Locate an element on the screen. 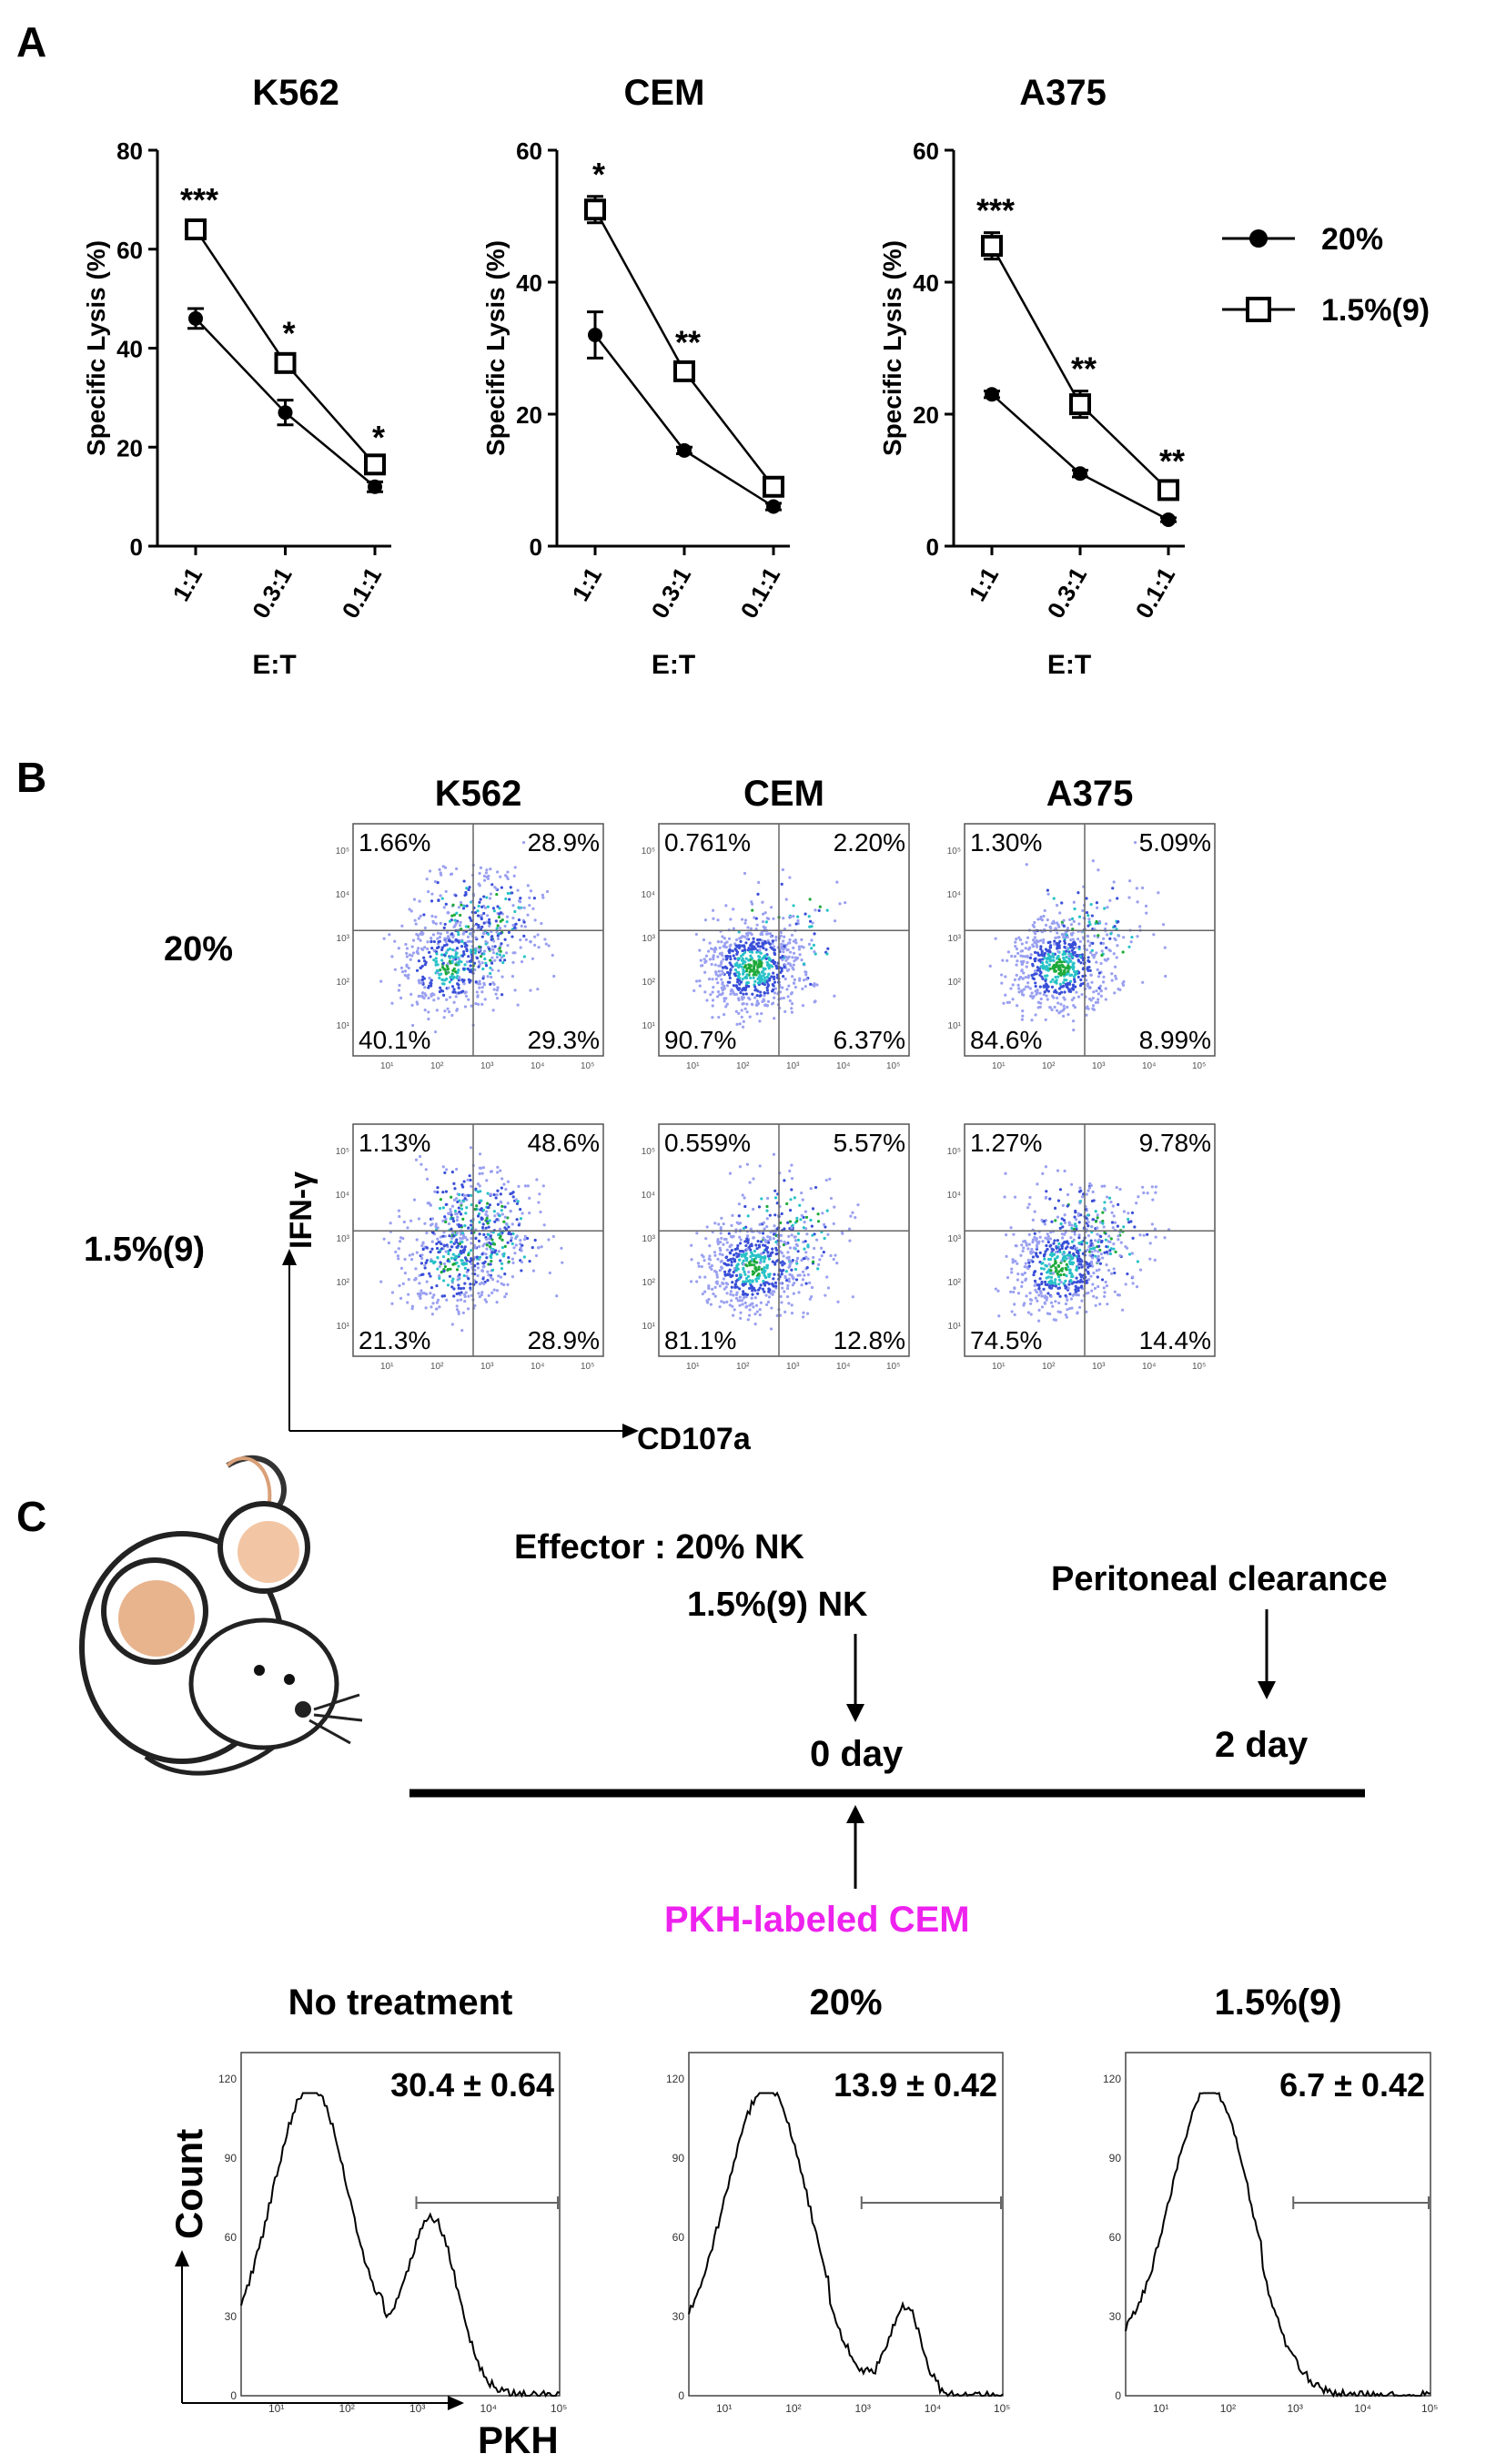 The height and width of the screenshot is (2464, 1496). y-tick-label: 40 is located at coordinates (926, 283).